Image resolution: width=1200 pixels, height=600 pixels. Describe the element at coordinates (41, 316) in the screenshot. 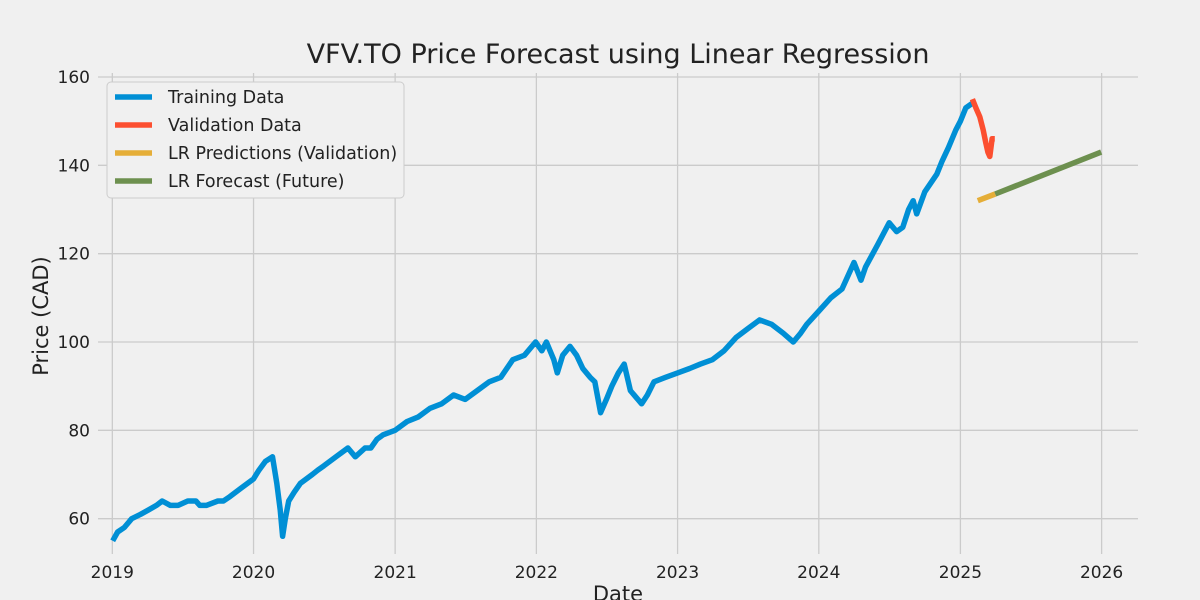

I see `y-axis-label: Price (CAD)` at that location.